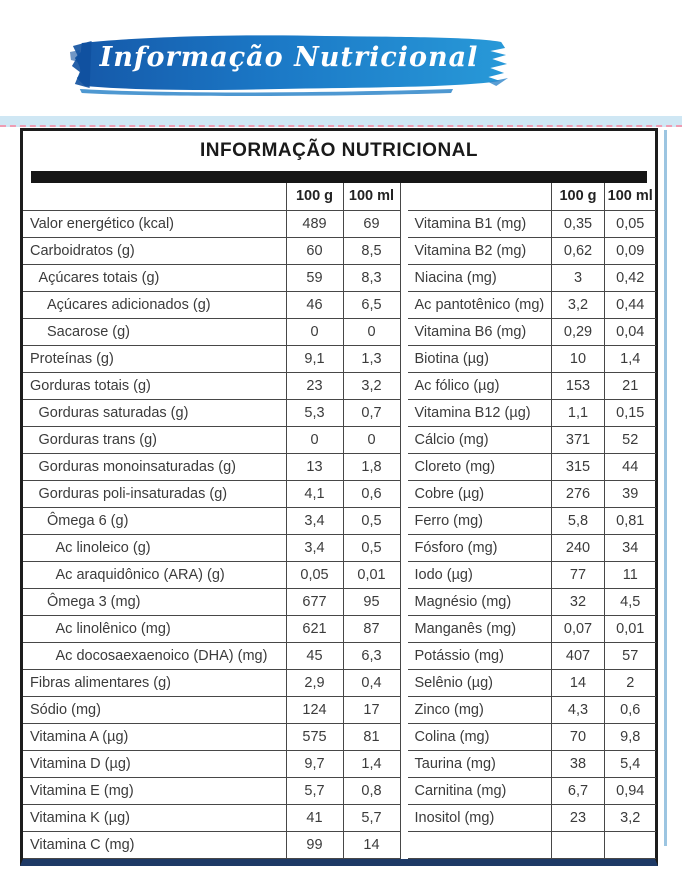  Describe the element at coordinates (630, 224) in the screenshot. I see `value-100ml: 0,05` at that location.